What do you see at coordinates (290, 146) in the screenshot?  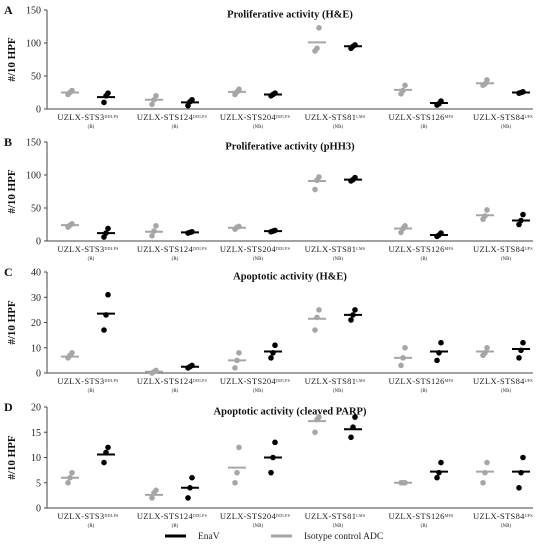 I see `panel-title: Proliferative activity (pHH3)` at bounding box center [290, 146].